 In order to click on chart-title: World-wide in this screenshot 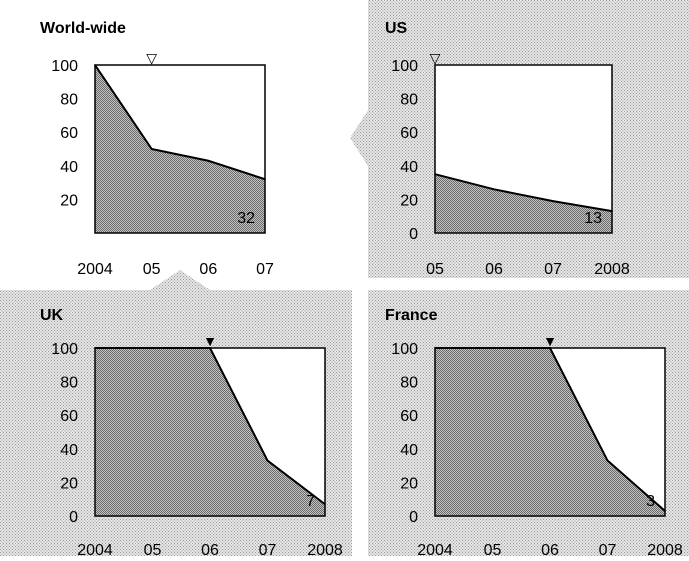, I will do `click(83, 28)`.